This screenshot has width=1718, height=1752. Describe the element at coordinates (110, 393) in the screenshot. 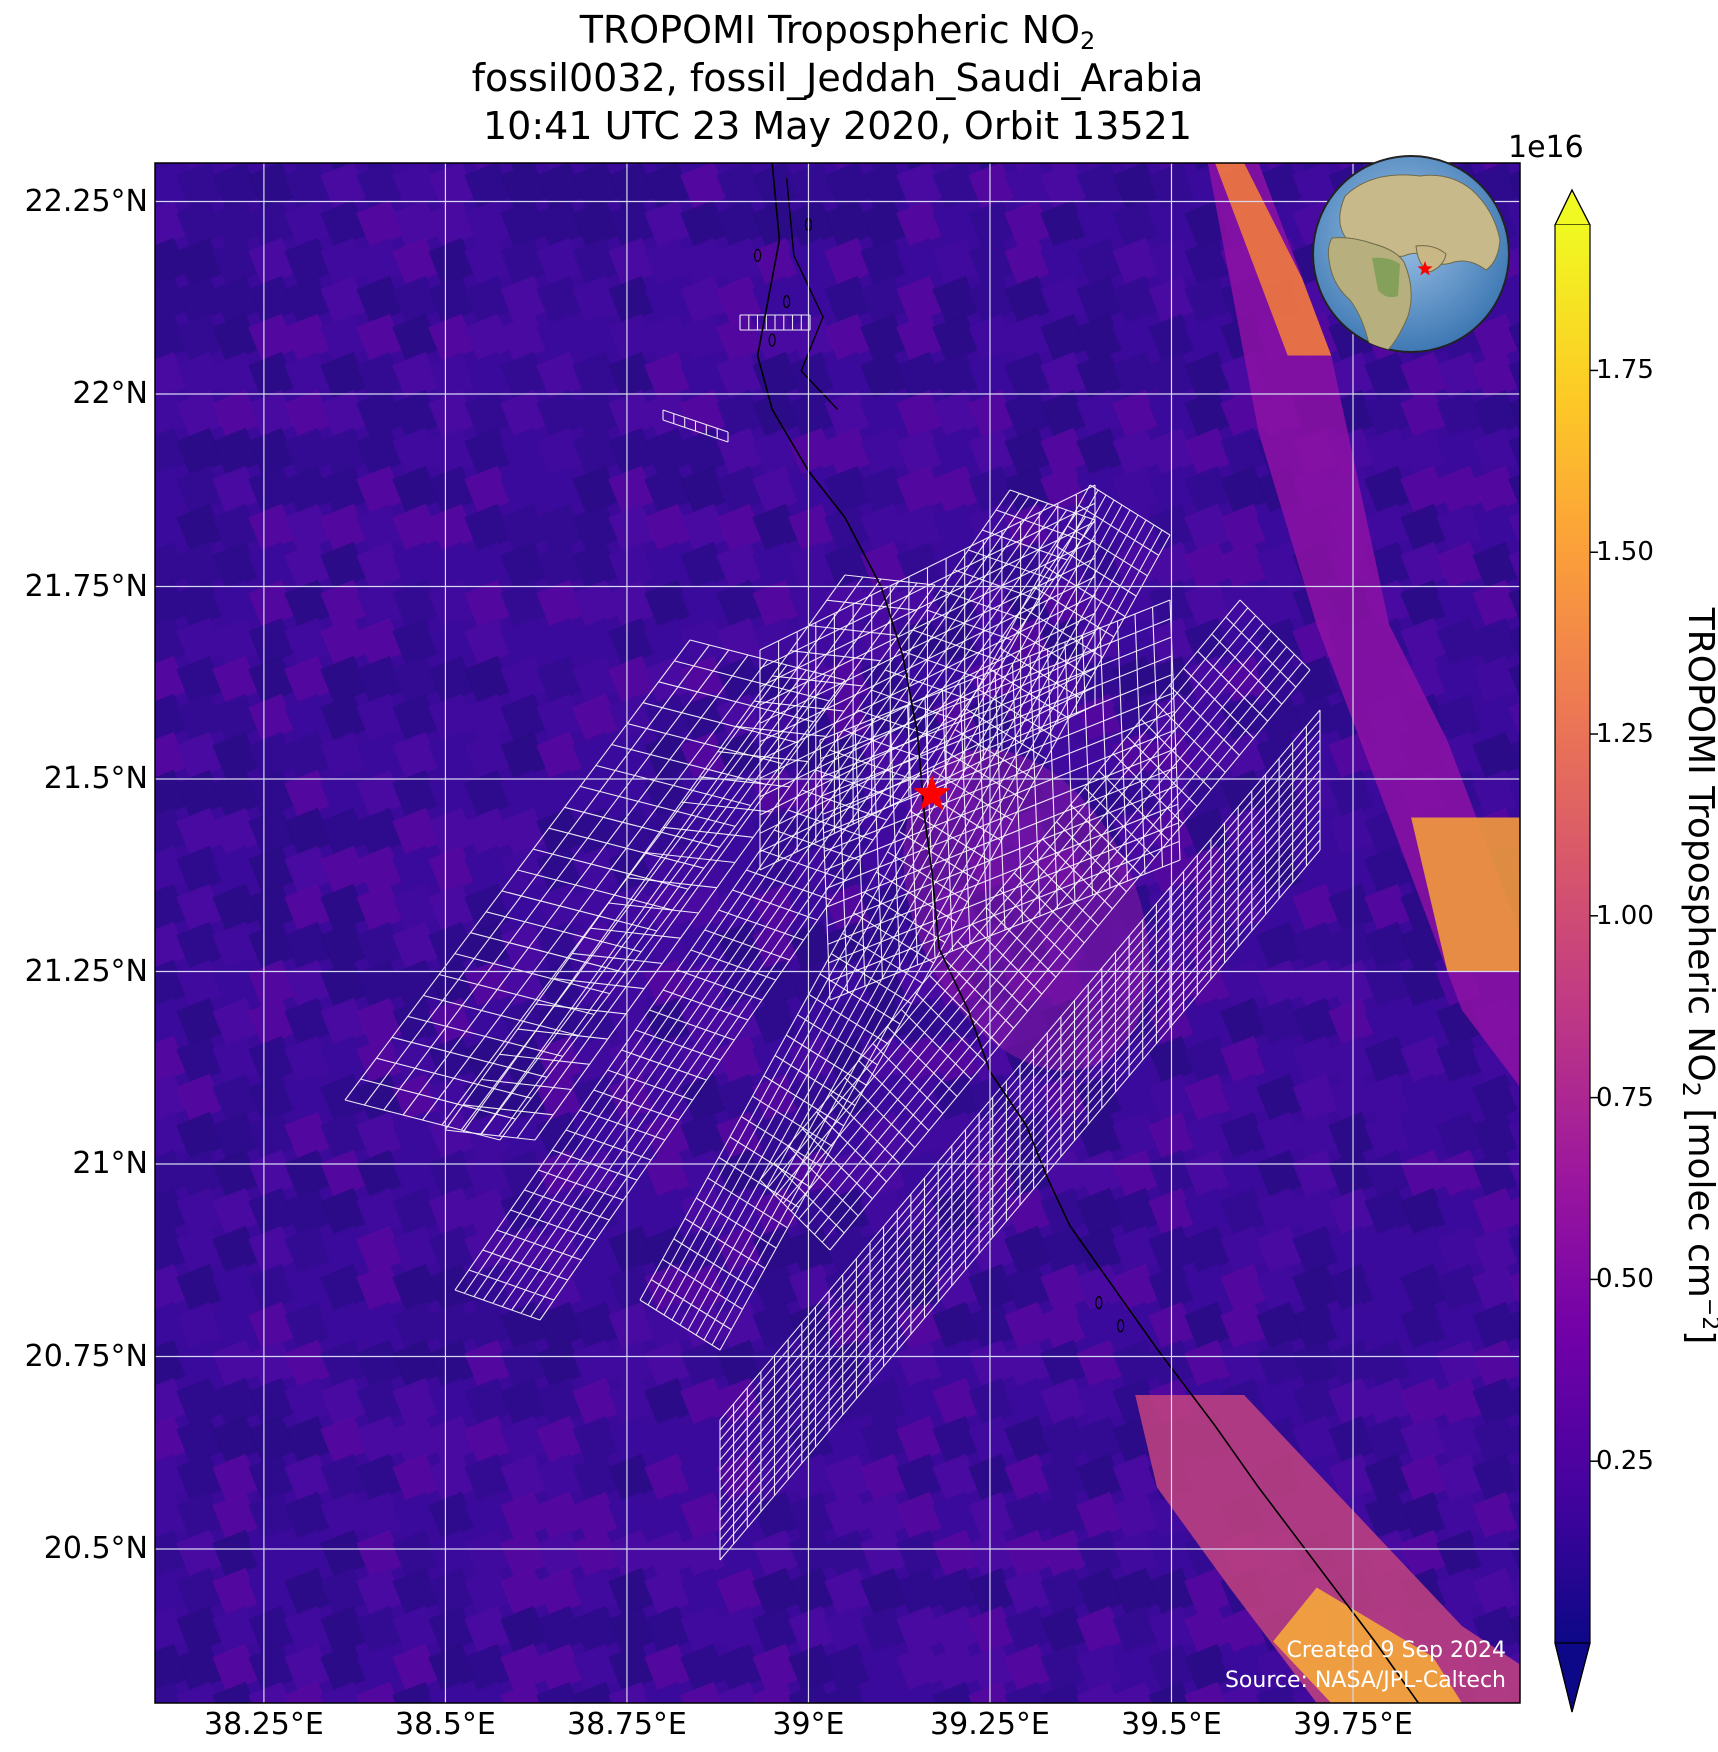

I see `y-tick-label: 22°N` at that location.